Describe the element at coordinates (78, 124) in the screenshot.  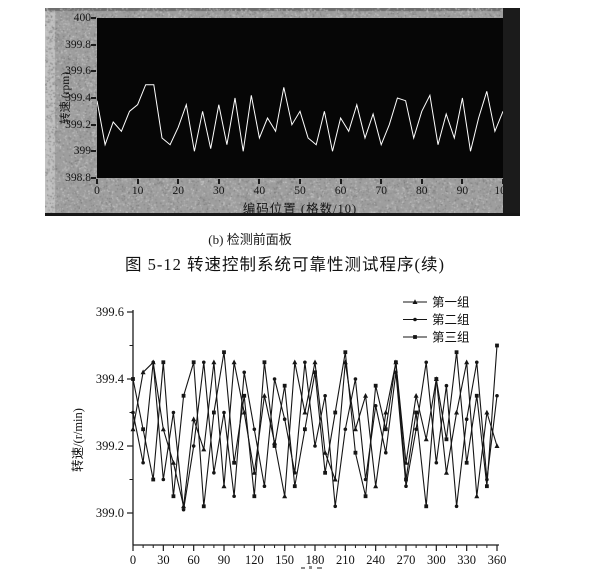
I see `top-y-tick-label: 399.2` at that location.